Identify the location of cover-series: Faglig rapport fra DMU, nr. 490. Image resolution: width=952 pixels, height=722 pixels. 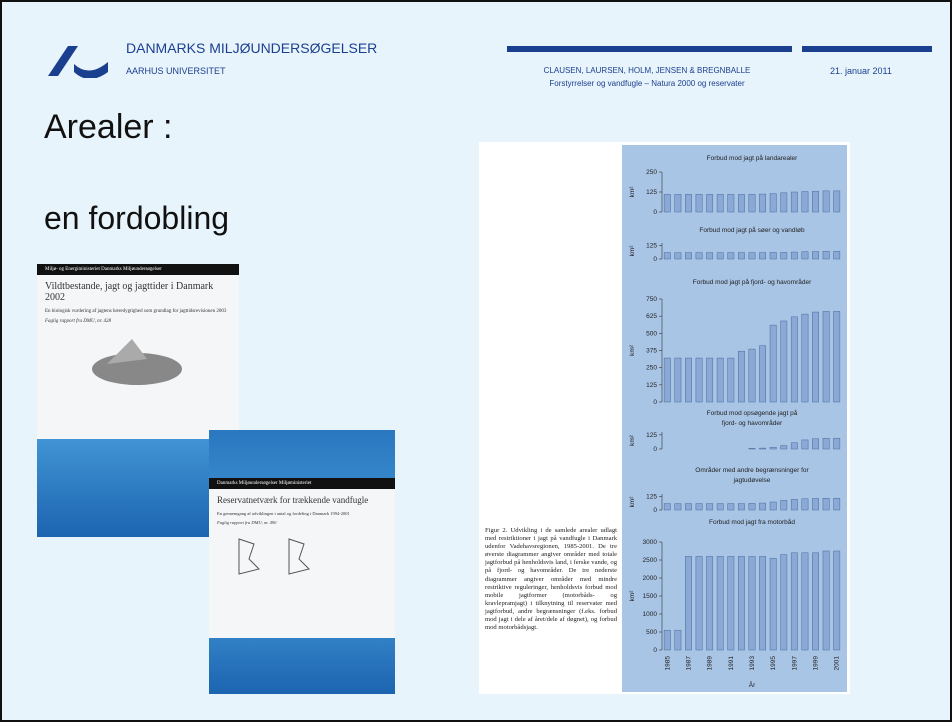
(247, 522).